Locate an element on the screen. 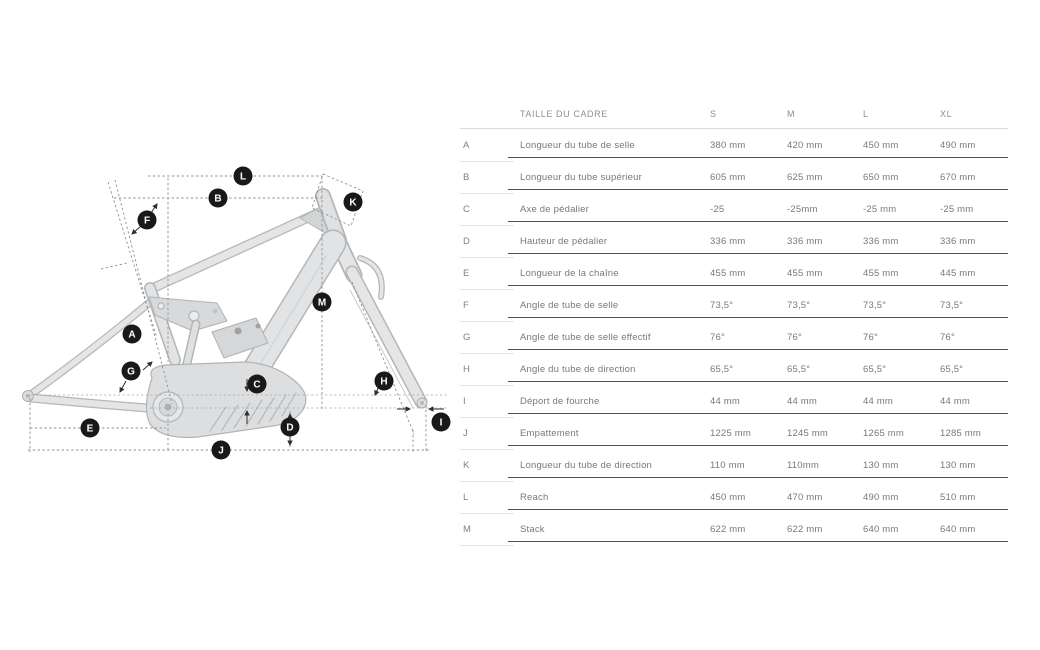  diagram-label-a: A is located at coordinates (132, 334).